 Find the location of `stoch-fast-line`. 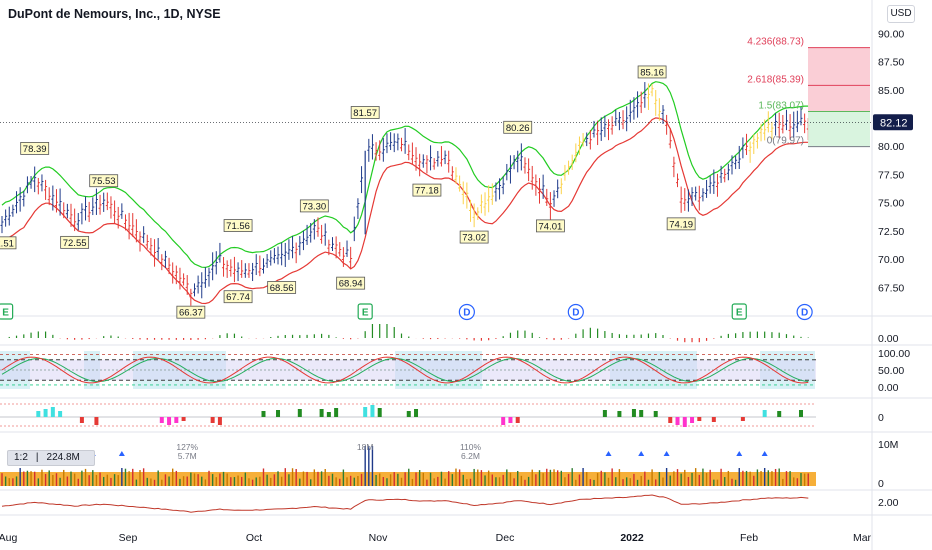

stoch-fast-line is located at coordinates (405, 370).